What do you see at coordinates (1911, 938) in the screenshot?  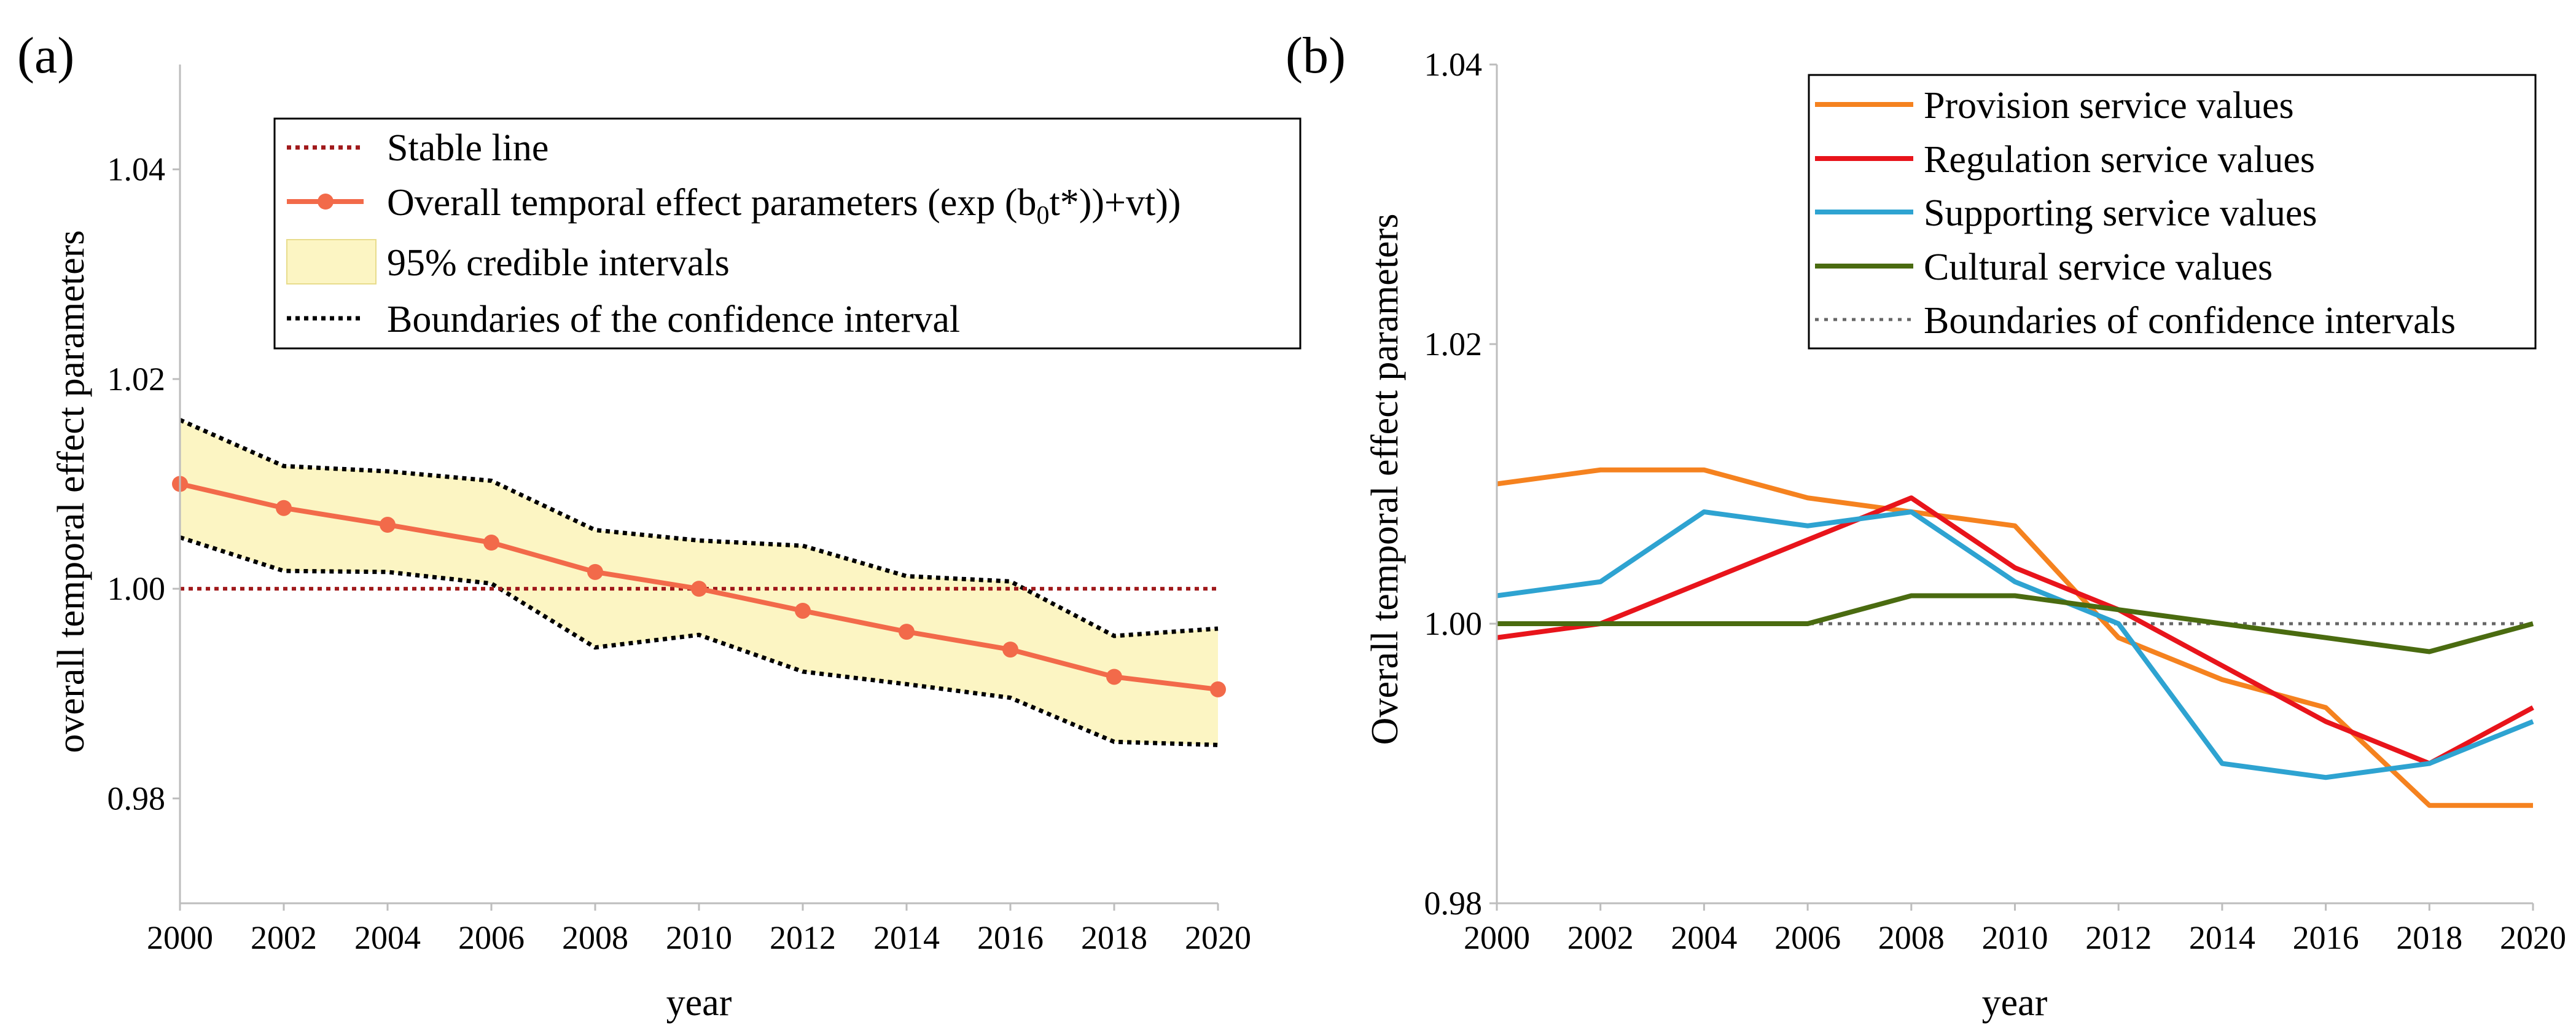 I see `panel-b-x-tick-label: 2008` at bounding box center [1911, 938].